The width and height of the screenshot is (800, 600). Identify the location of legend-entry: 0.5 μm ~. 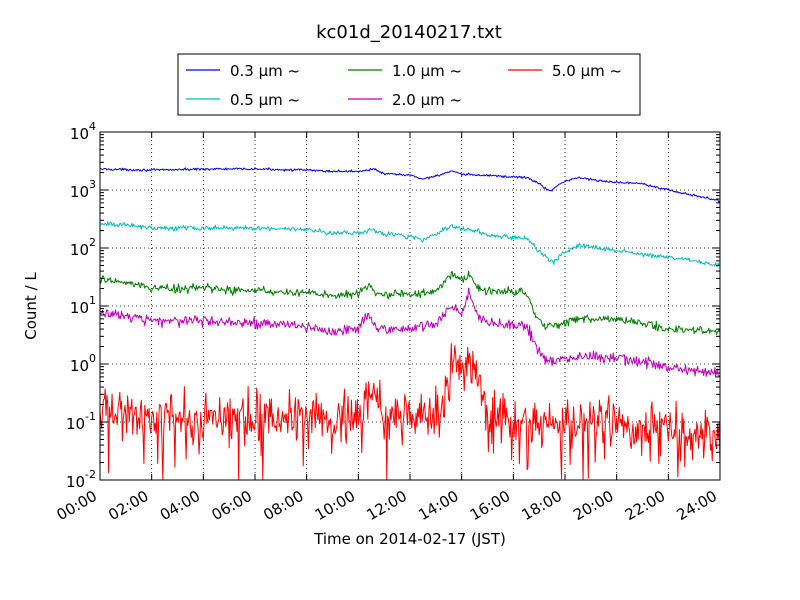
(265, 100).